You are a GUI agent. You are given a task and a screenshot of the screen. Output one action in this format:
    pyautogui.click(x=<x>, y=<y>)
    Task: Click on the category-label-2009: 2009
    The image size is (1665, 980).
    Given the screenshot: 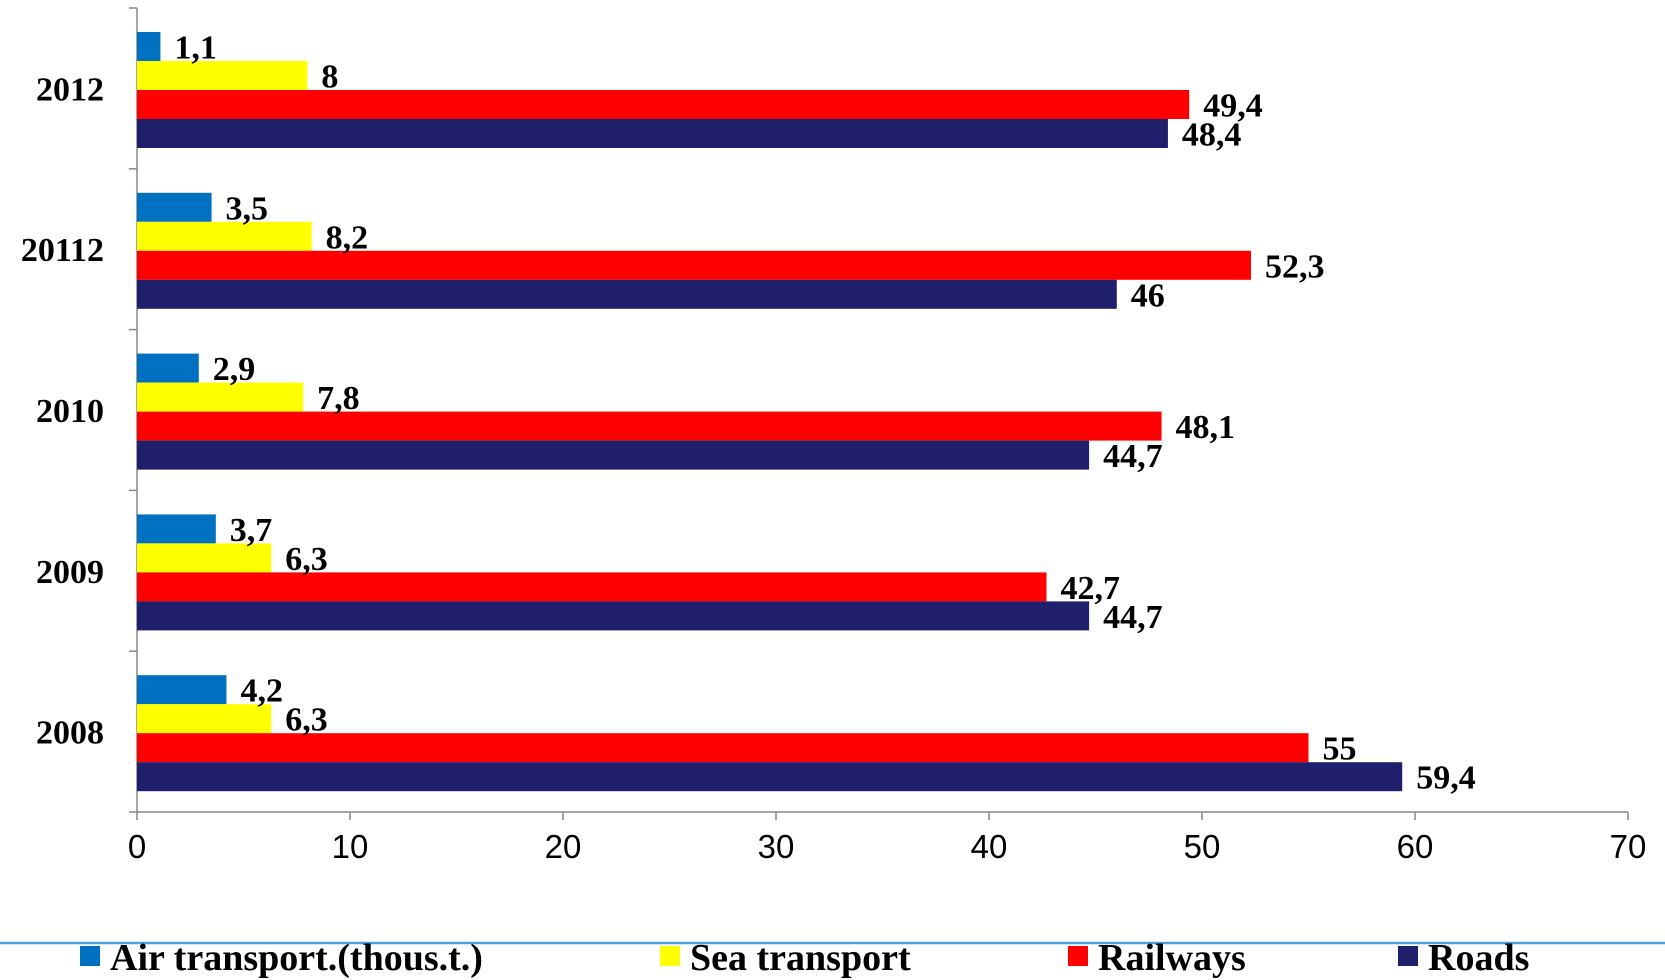 What is the action you would take?
    pyautogui.click(x=70, y=572)
    